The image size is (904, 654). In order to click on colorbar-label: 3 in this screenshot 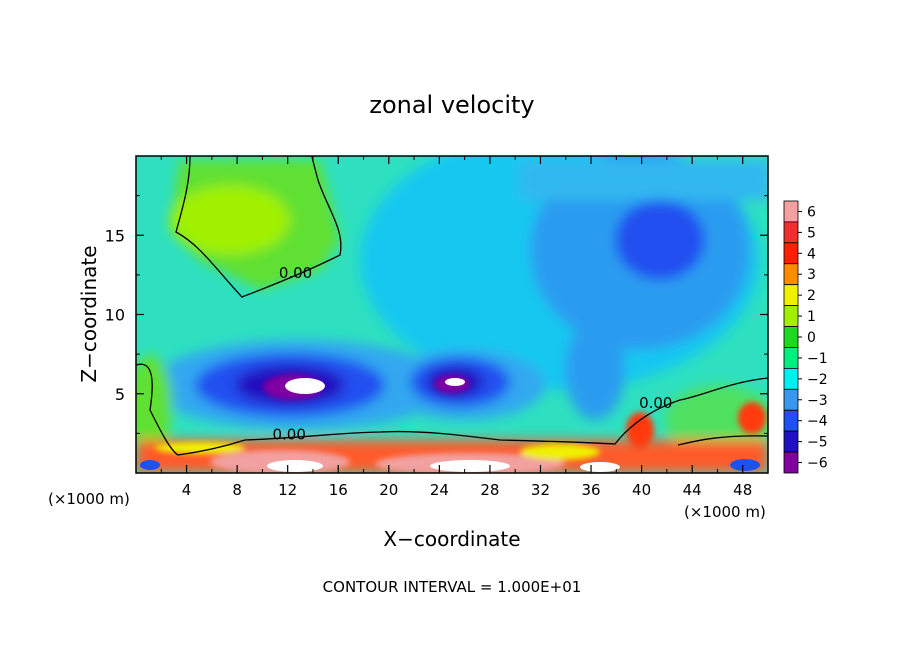, I will do `click(811, 275)`.